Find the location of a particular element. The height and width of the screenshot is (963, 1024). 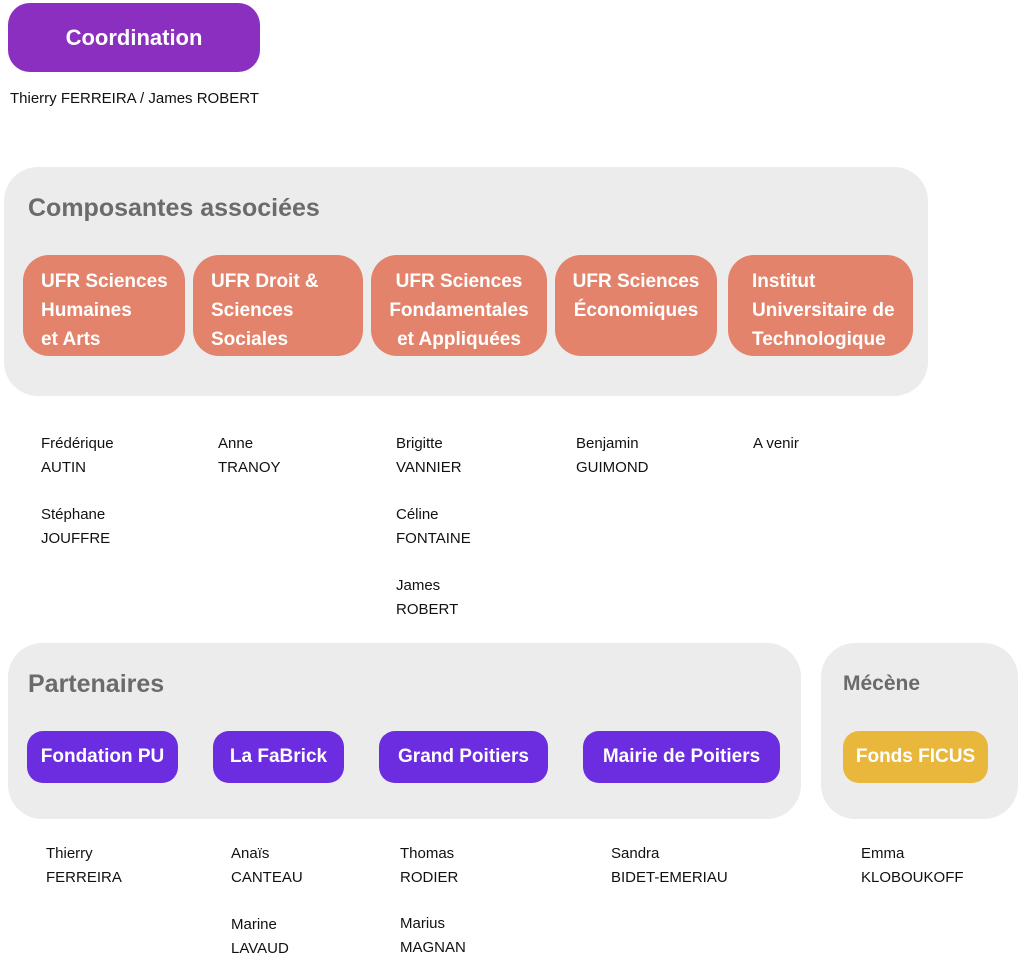

contact: Marine LAVAUD is located at coordinates (260, 936).